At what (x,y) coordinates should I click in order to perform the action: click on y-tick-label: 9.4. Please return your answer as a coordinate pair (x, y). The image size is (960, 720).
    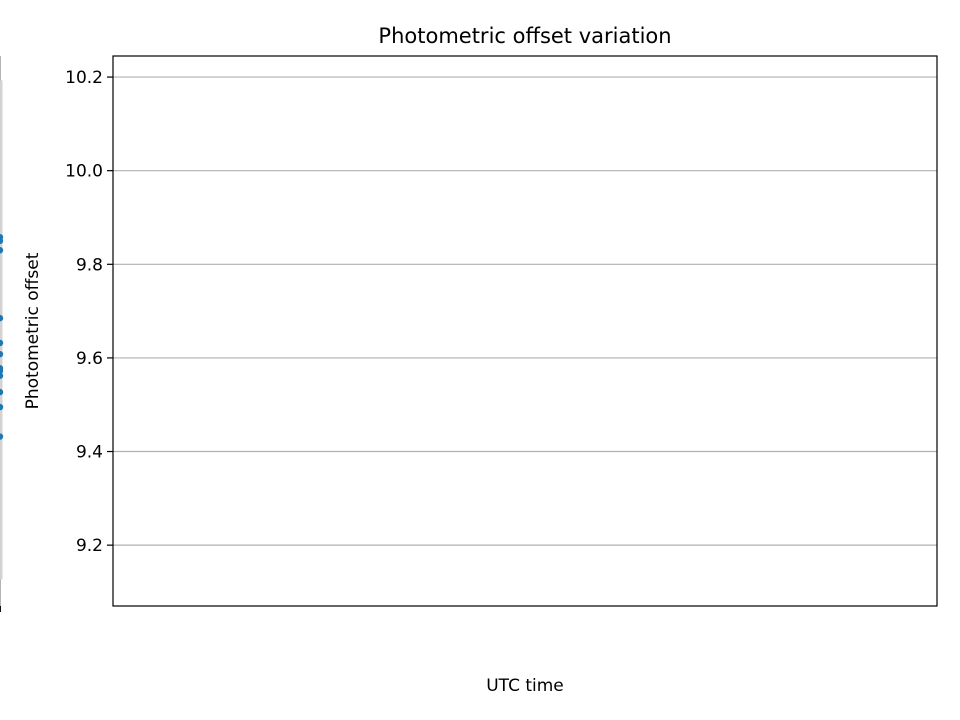
    Looking at the image, I should click on (89, 453).